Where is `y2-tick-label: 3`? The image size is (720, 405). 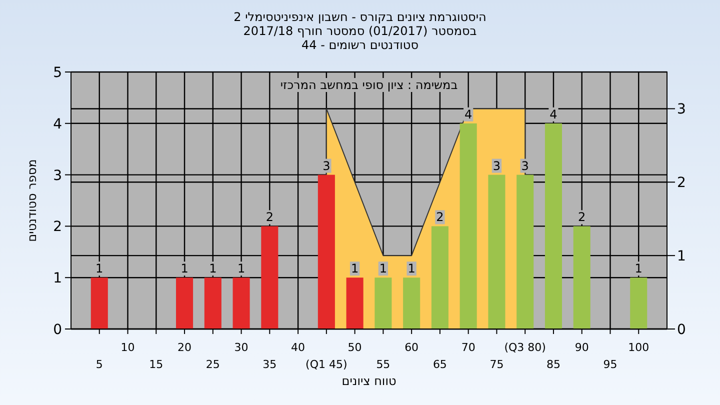 y2-tick-label: 3 is located at coordinates (681, 110).